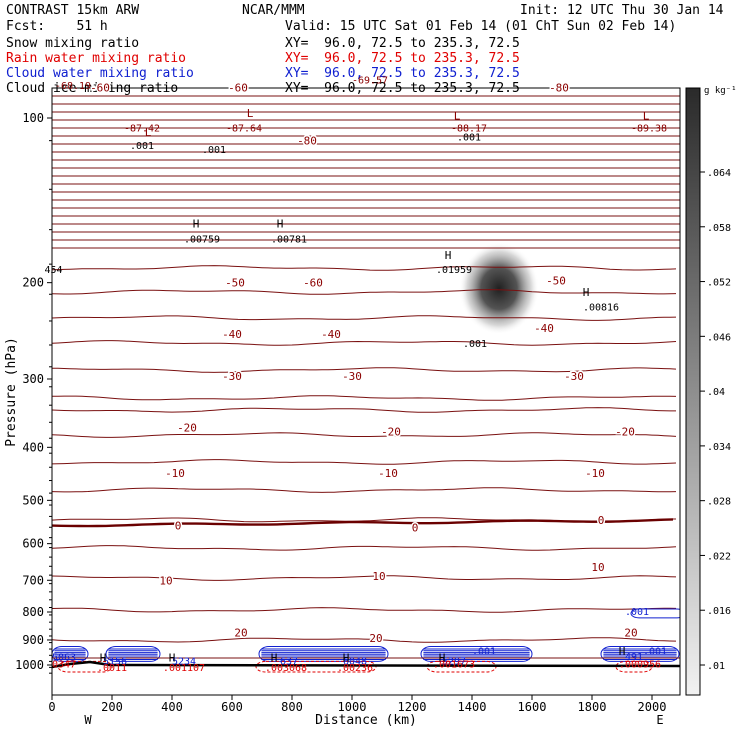 This screenshot has width=740, height=740. Describe the element at coordinates (720, 91) in the screenshot. I see `colorbar-unit: g kg⁻¹` at that location.